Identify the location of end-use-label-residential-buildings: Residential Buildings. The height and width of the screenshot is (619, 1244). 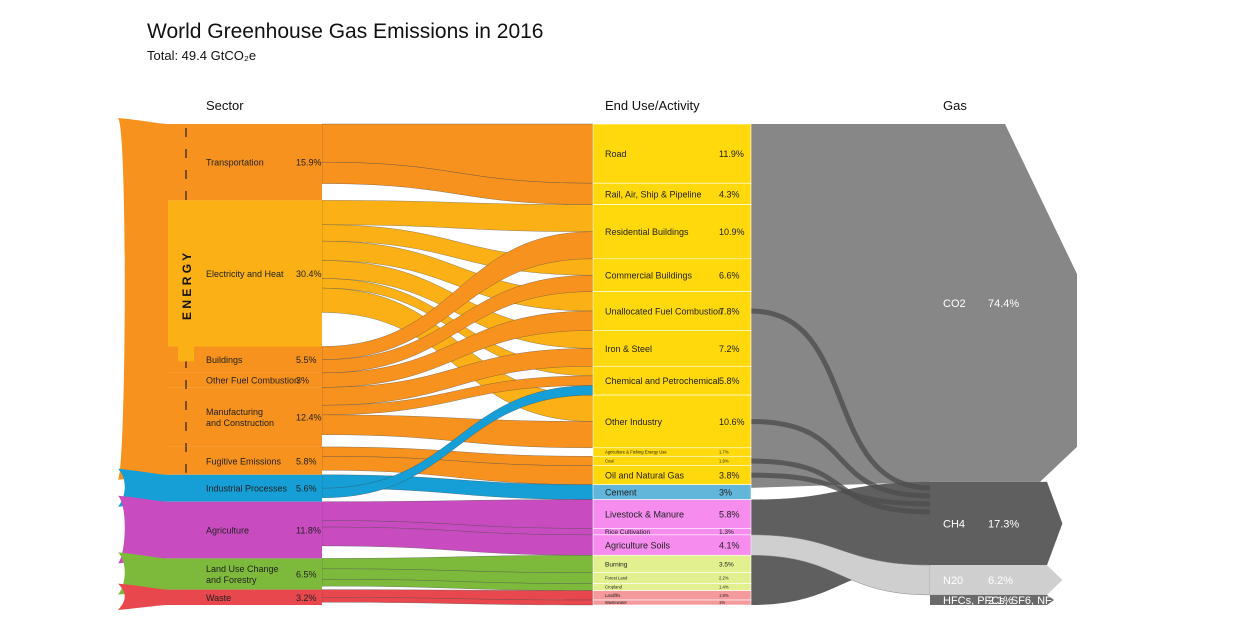
(647, 232).